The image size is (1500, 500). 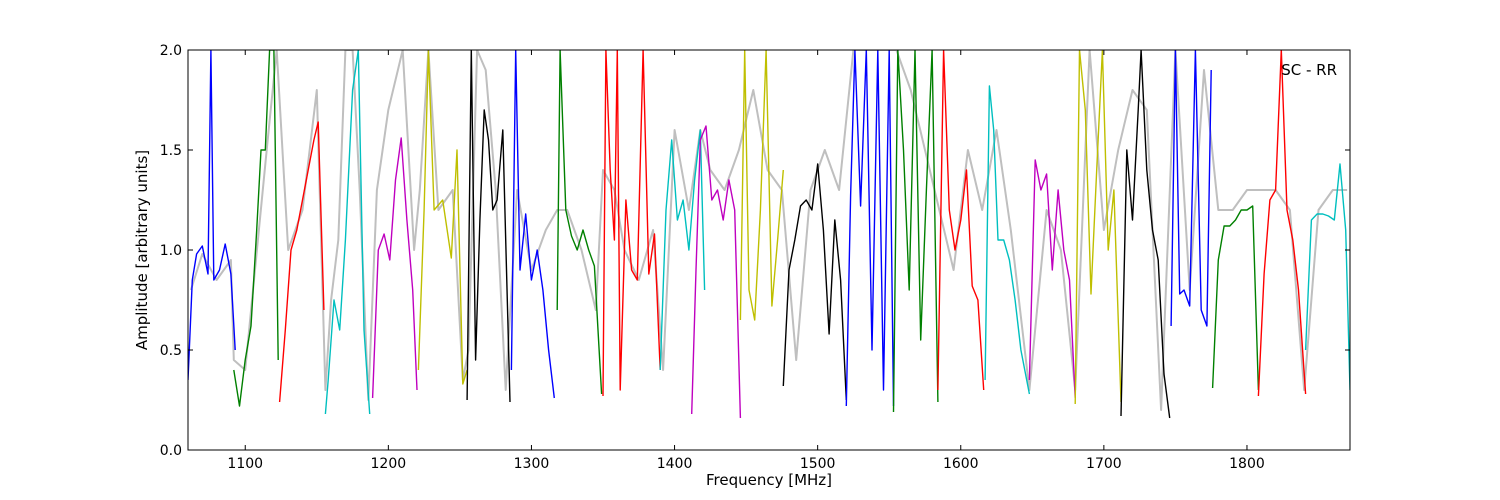 I want to click on x-tick-label: 1800, so click(x=1247, y=464).